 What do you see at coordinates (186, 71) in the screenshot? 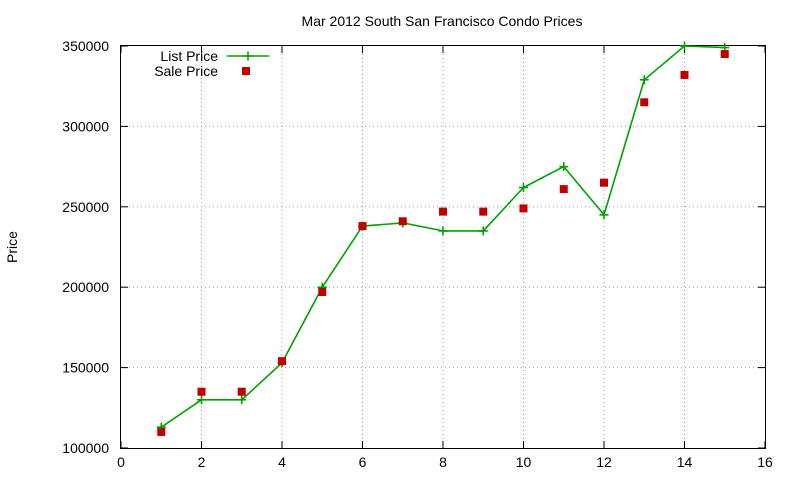
I see `legend-label-sale-price: Sale Price` at bounding box center [186, 71].